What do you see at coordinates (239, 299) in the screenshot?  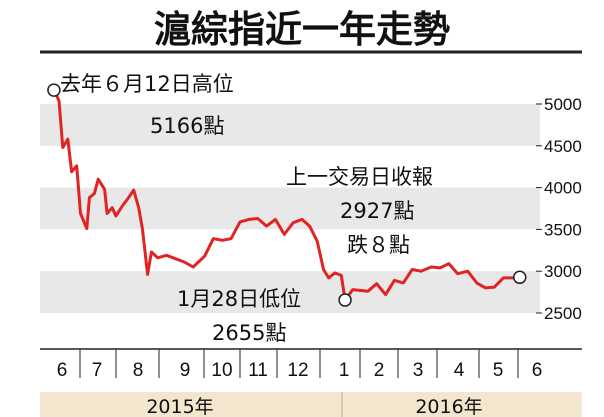 I see `annotation-low-label: 1月28日低位` at bounding box center [239, 299].